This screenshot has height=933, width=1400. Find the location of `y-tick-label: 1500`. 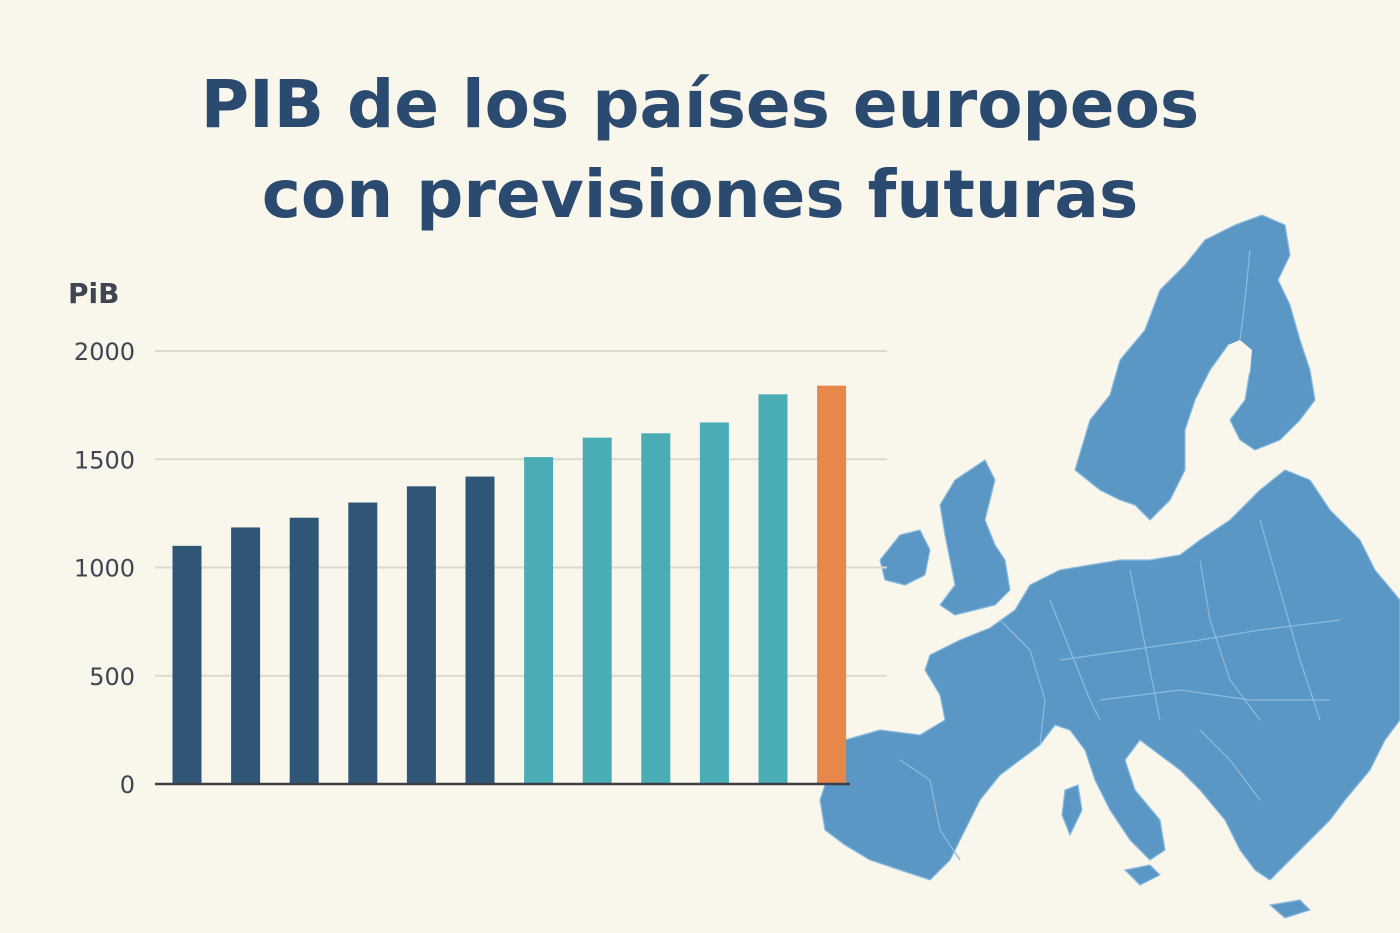

y-tick-label: 1500 is located at coordinates (104, 460).